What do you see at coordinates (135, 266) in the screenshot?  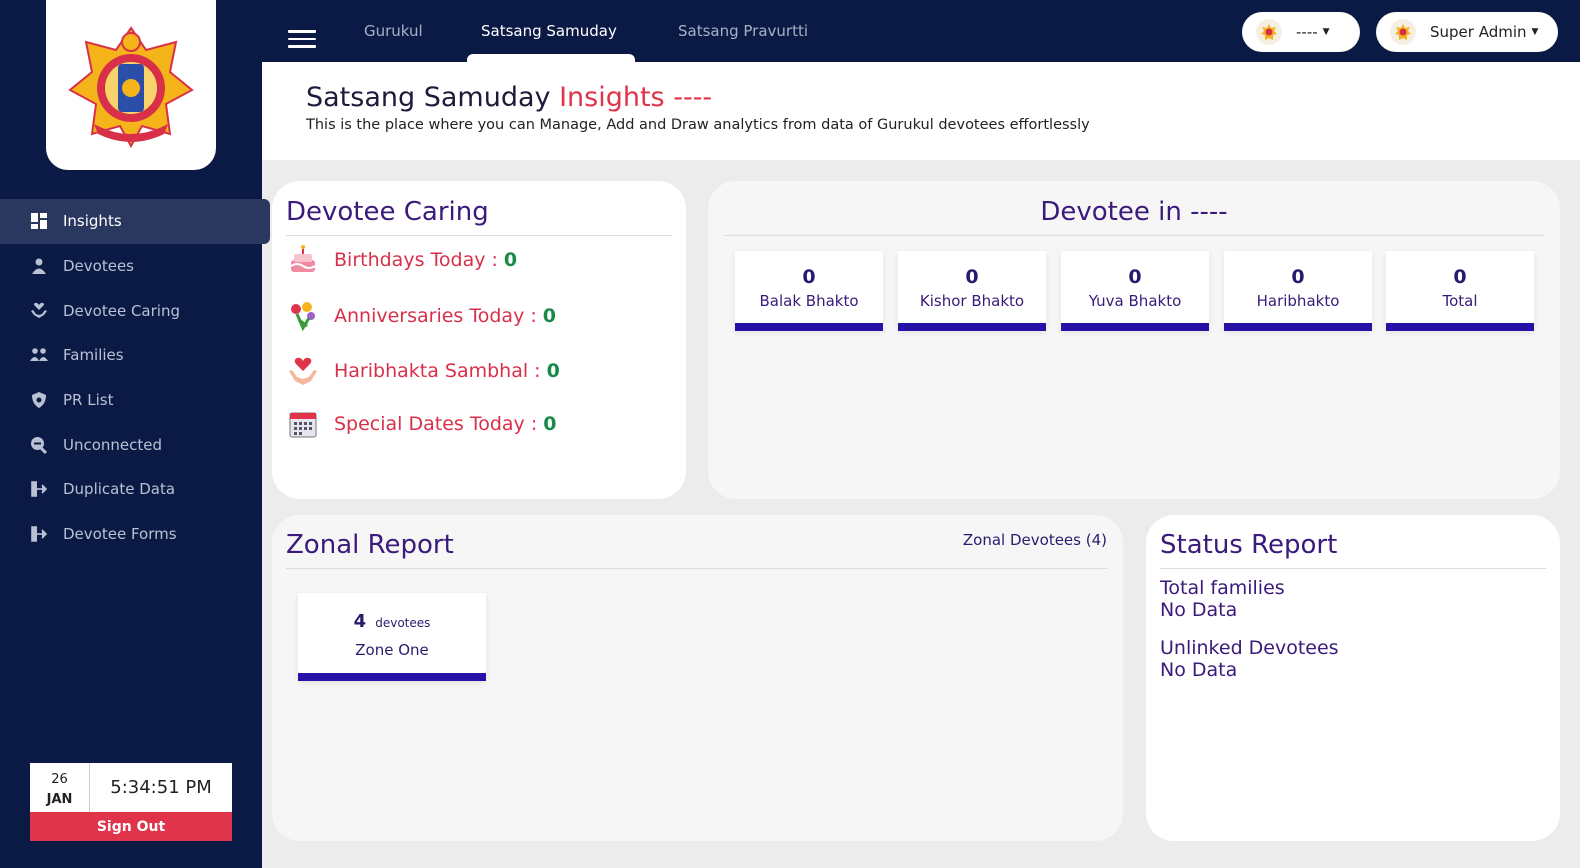 I see `sidebar-item-devotees: Devotees` at bounding box center [135, 266].